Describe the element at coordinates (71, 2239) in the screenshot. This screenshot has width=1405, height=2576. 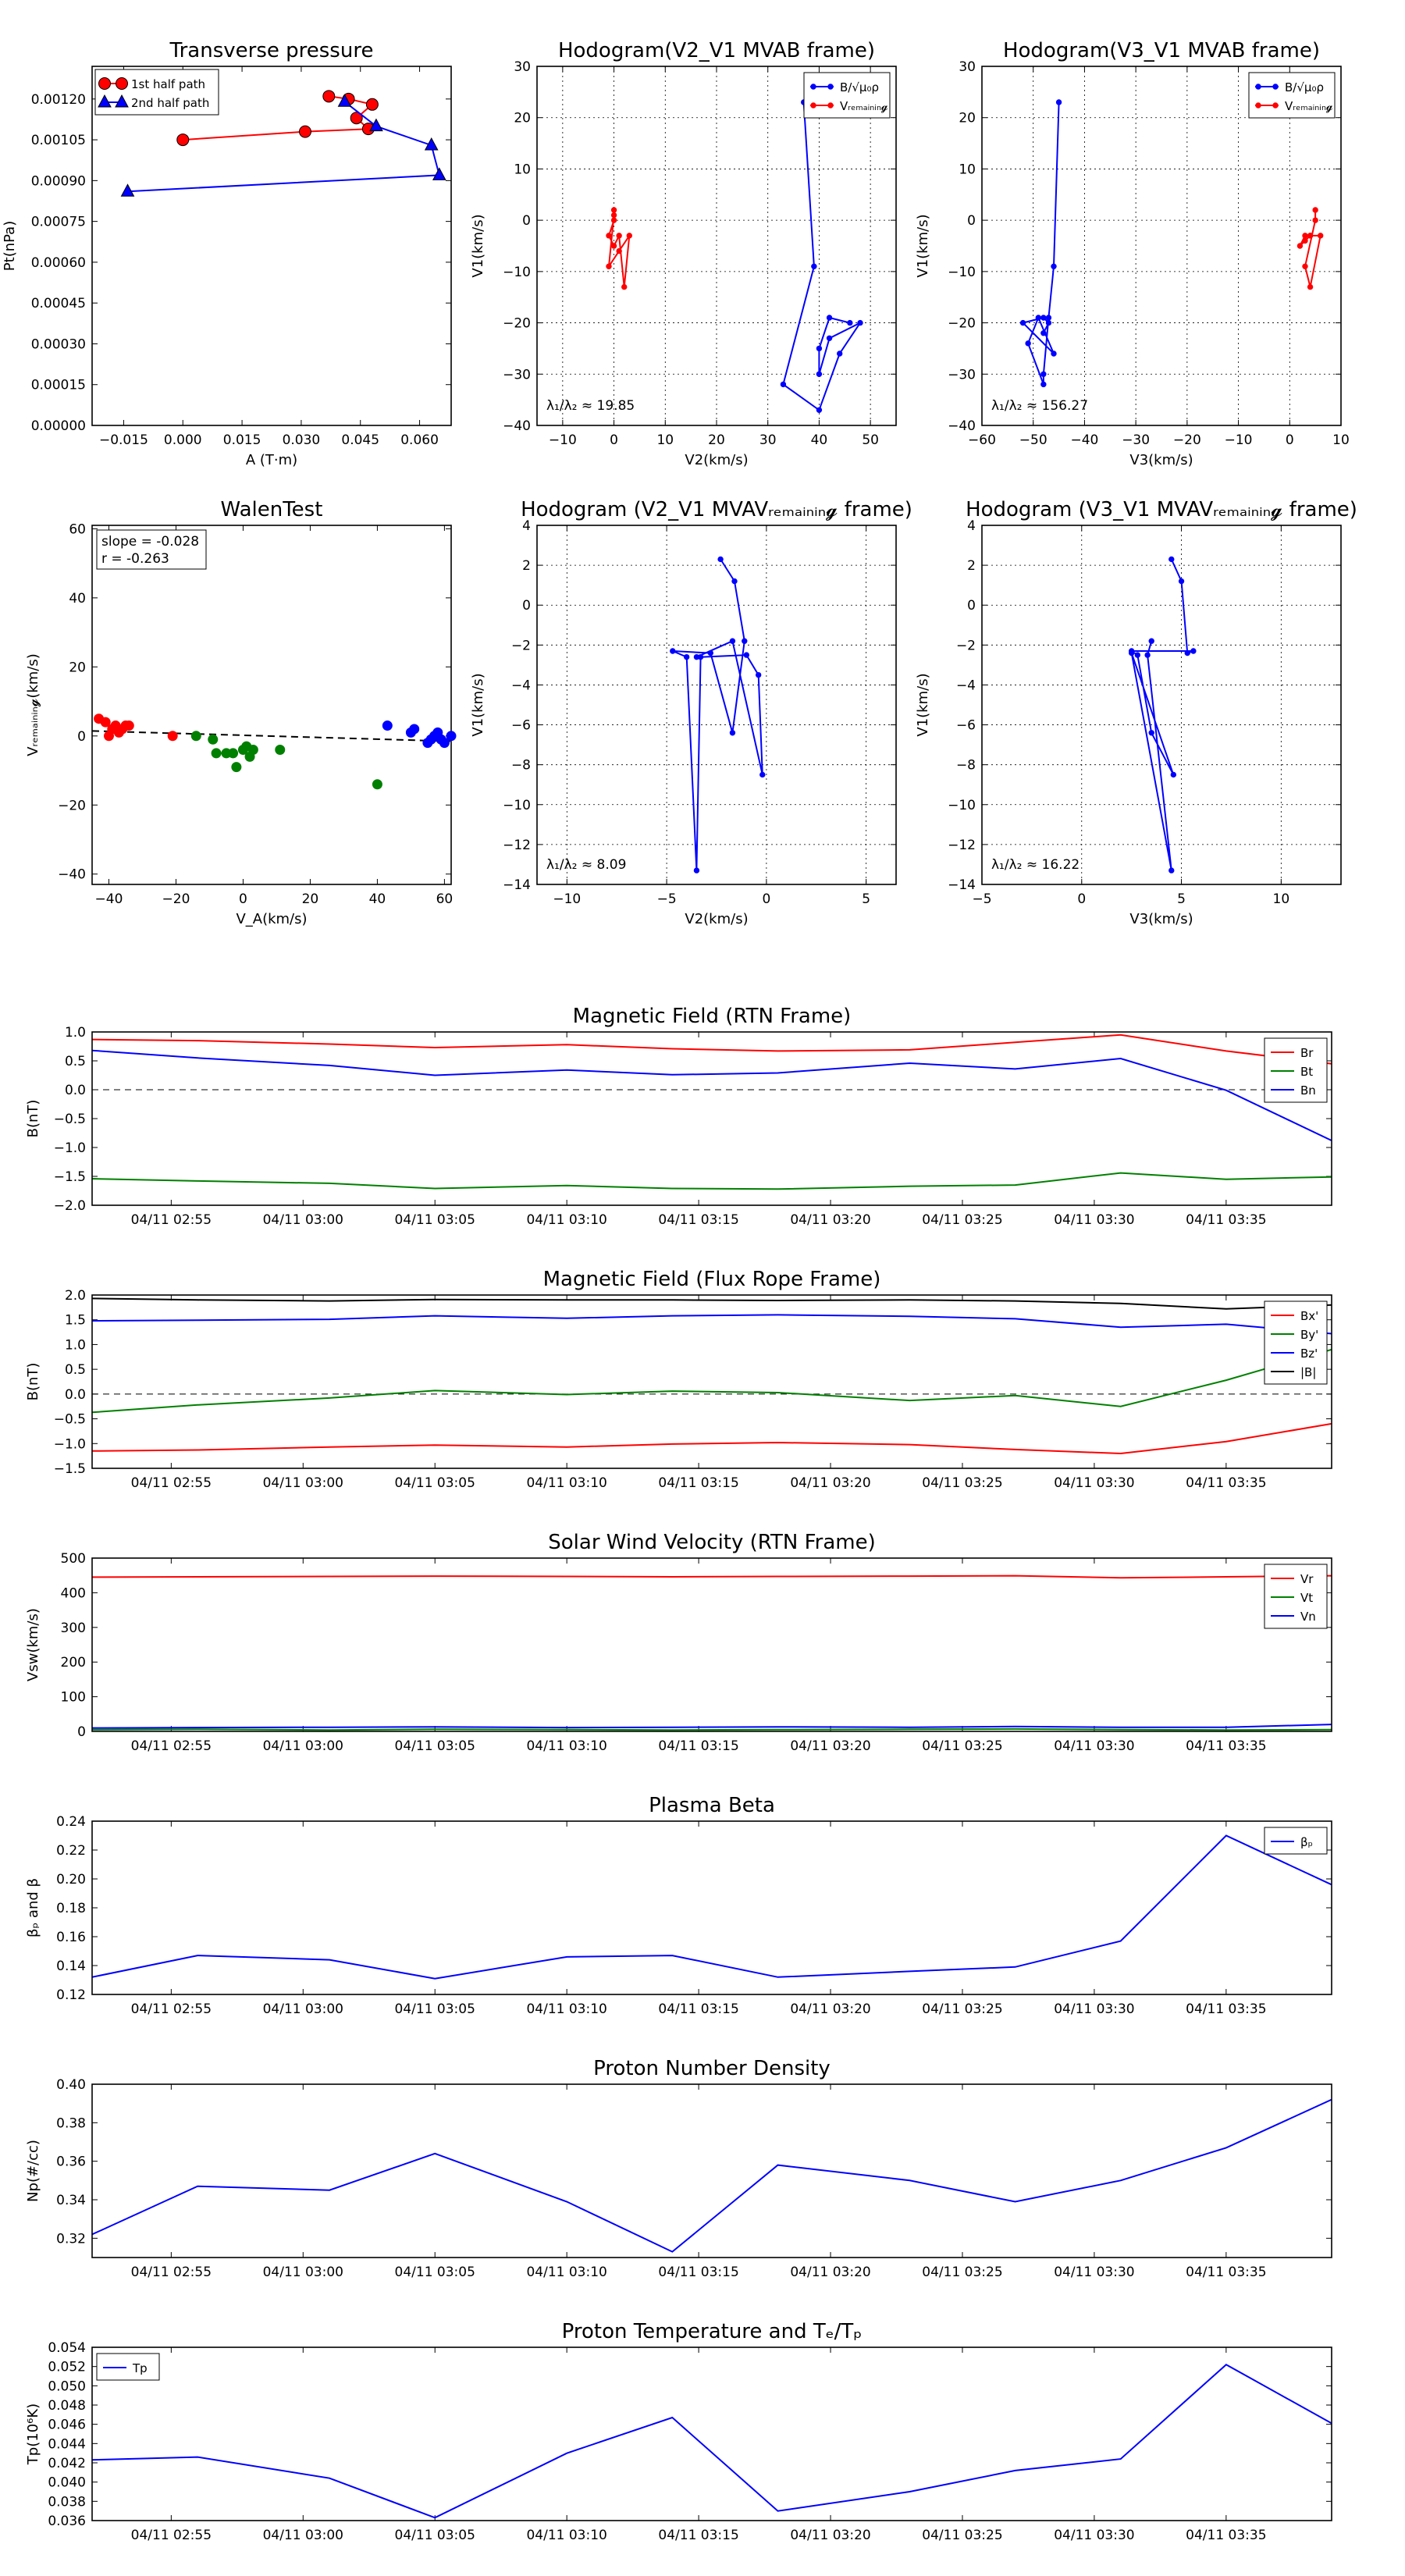
I see `y-tick-label: 0.32` at that location.